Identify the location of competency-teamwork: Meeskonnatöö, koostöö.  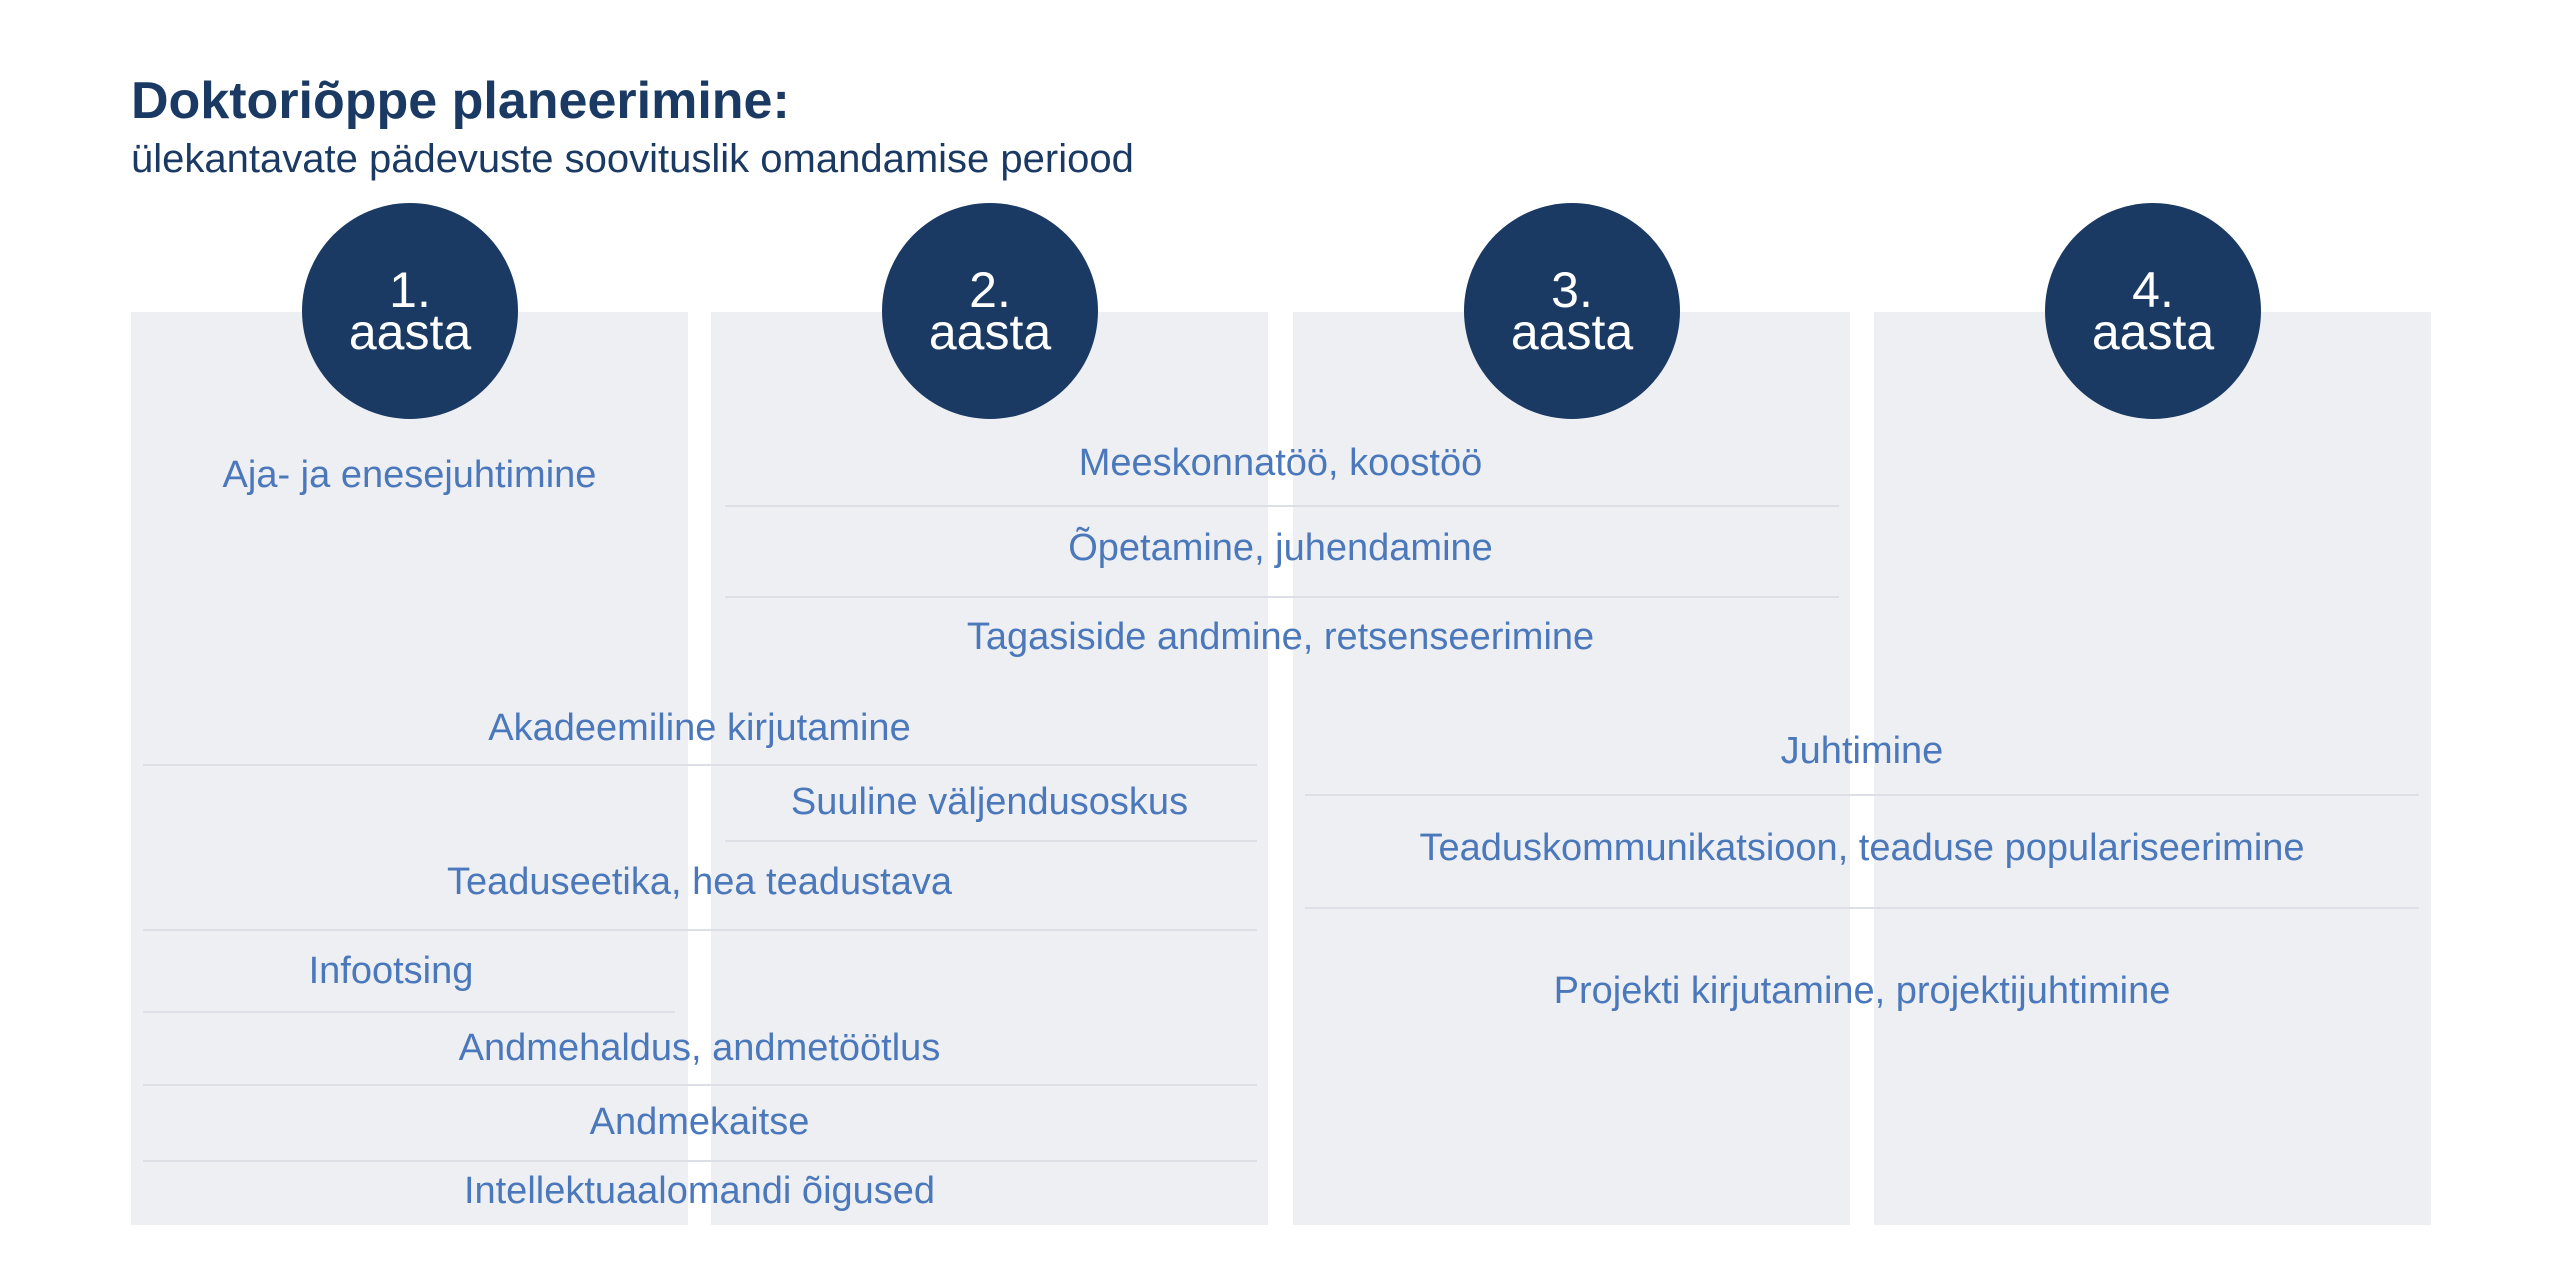
(1280, 463).